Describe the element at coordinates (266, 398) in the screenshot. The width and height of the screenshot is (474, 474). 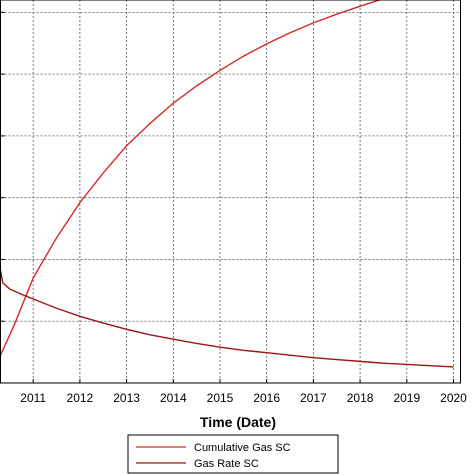
I see `x-tick-label: 2016` at that location.